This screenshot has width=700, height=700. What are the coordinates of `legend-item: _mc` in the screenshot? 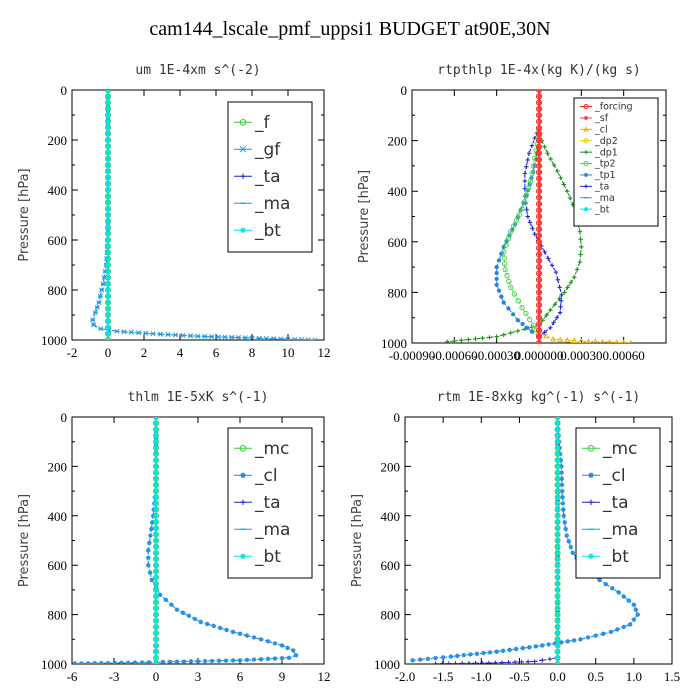 It's located at (261, 449).